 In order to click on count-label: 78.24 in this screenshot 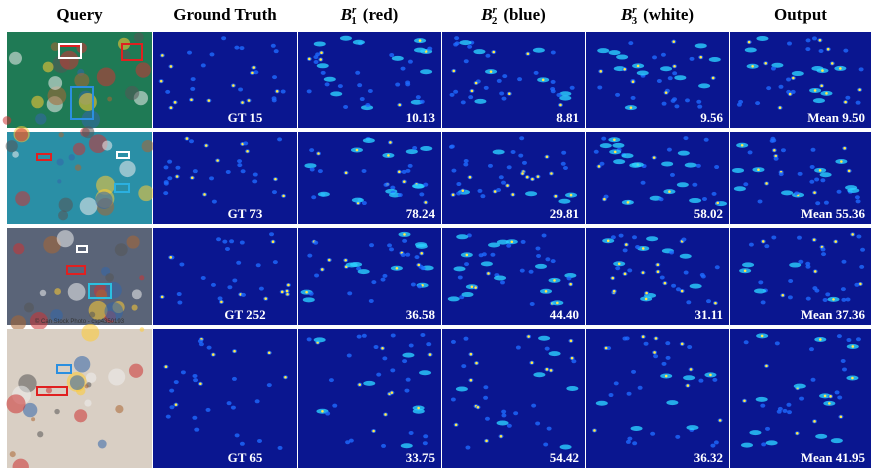, I will do `click(421, 213)`.